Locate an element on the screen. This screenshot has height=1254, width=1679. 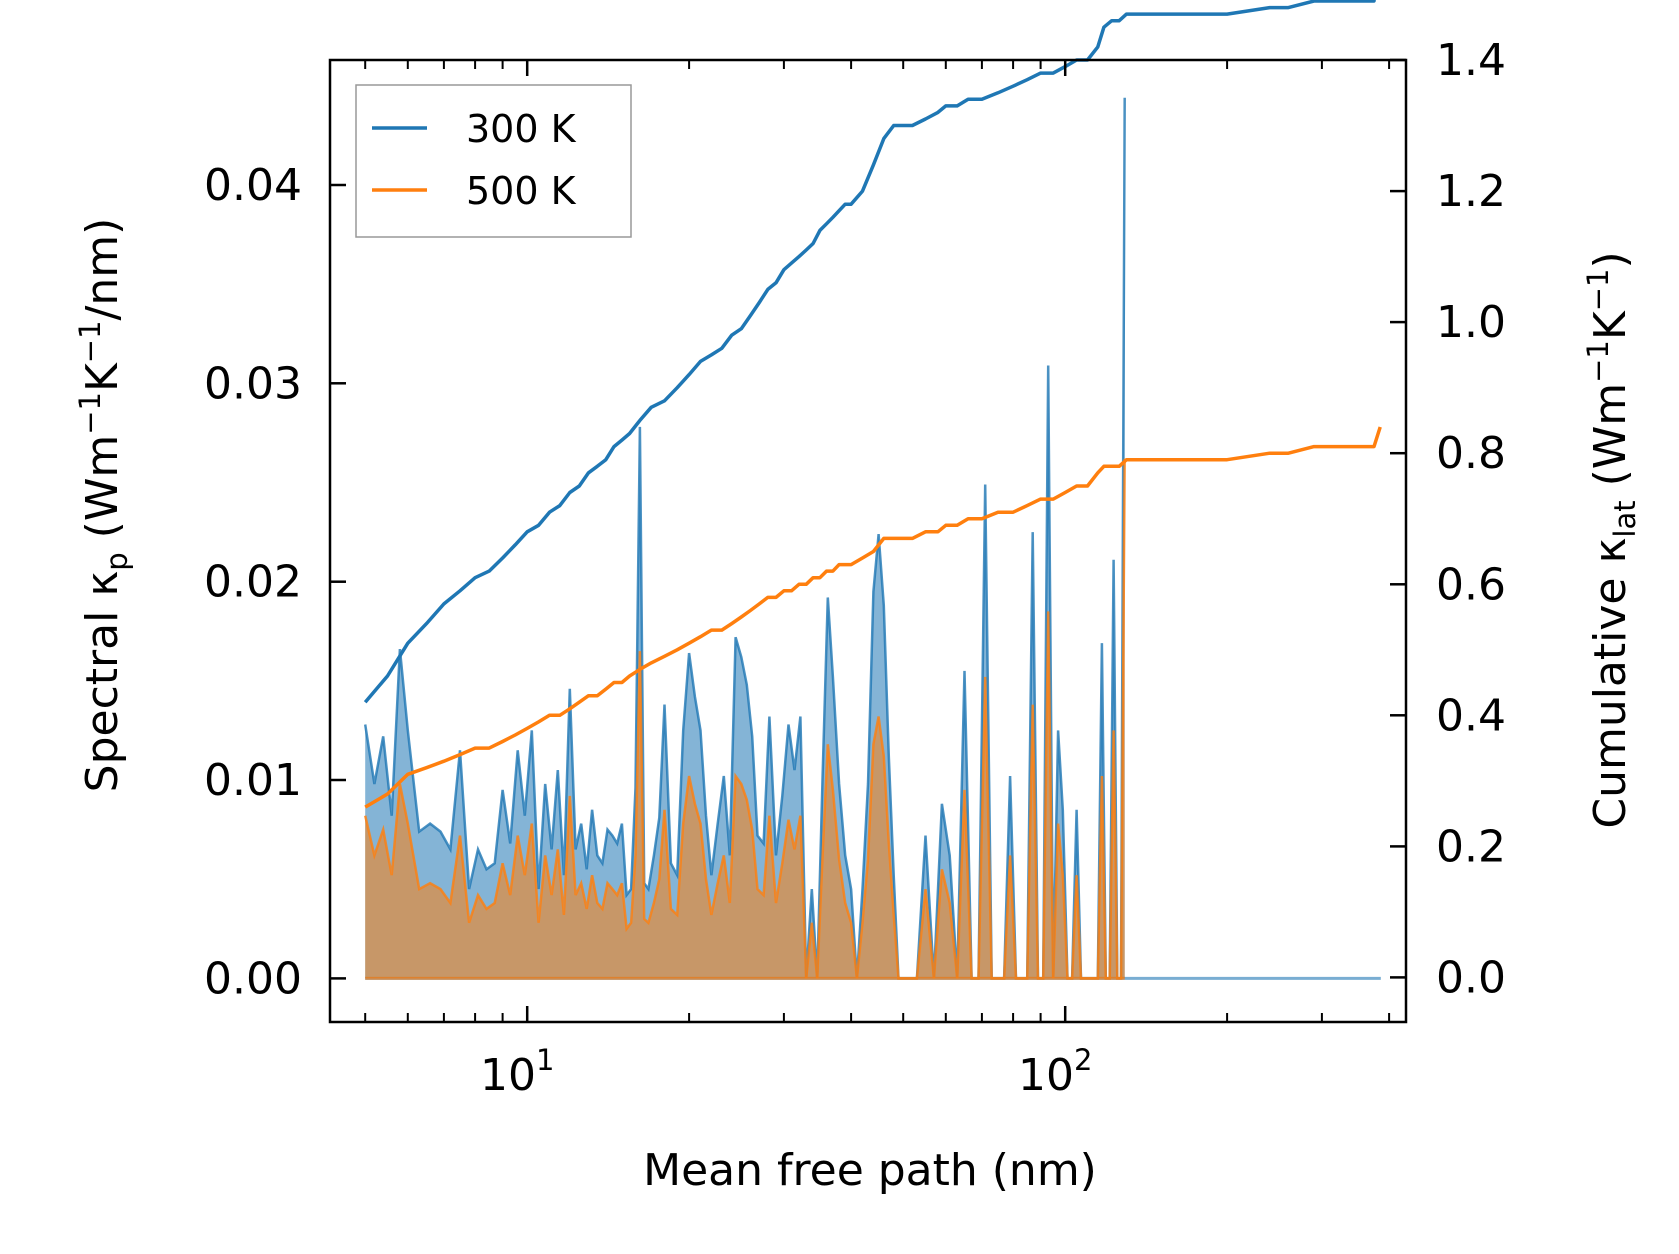
y-left-tick-label: 0.04 is located at coordinates (253, 185).